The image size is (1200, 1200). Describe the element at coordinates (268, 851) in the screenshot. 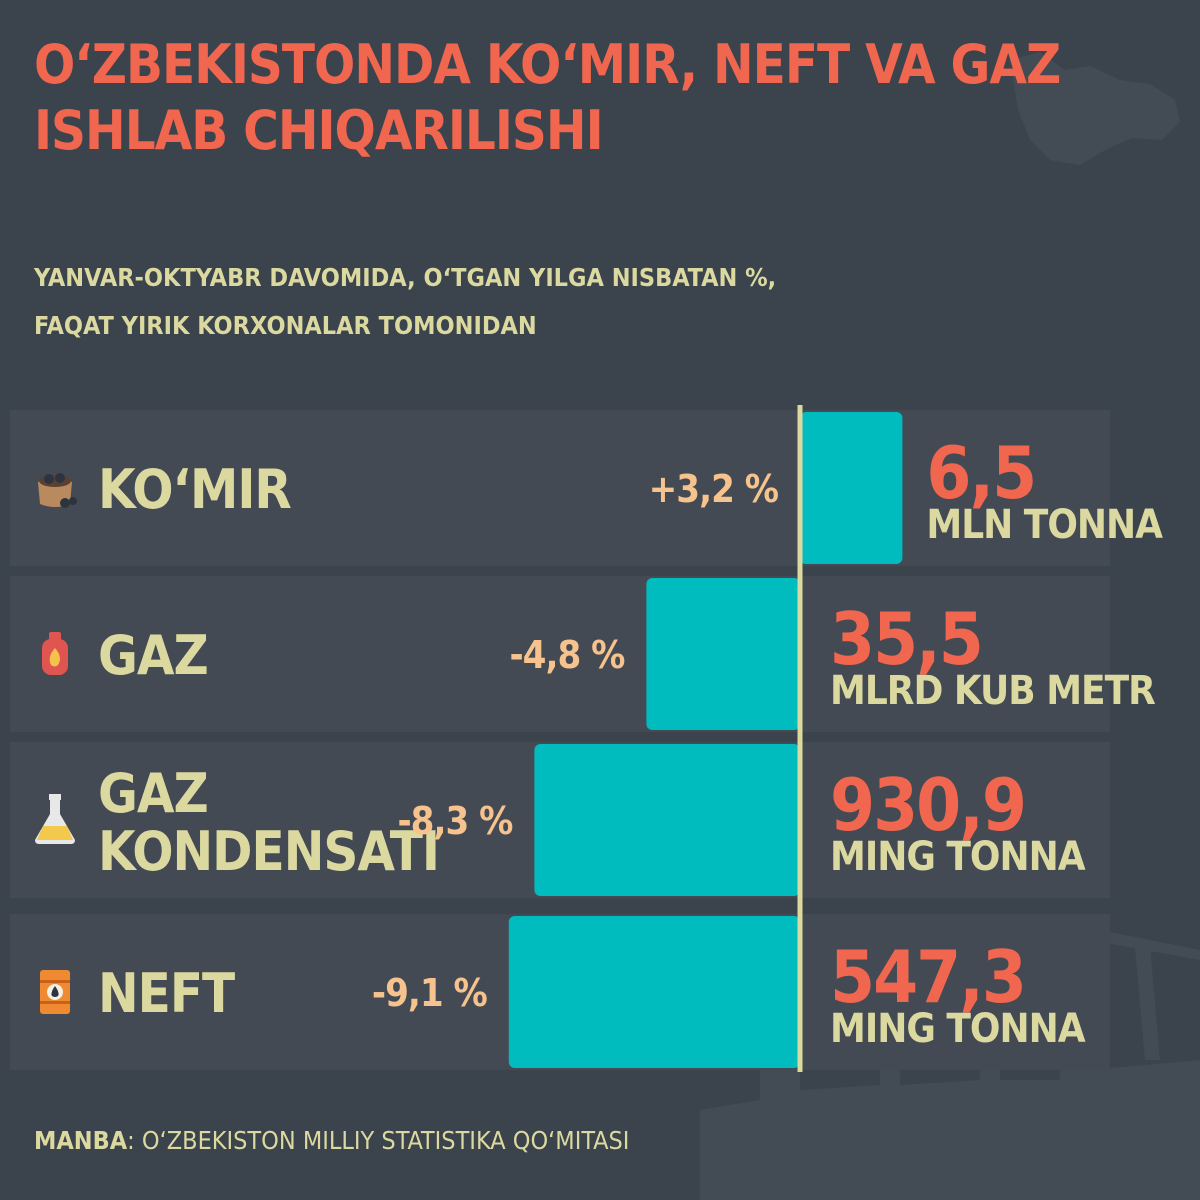

I see `category-label-line: KONDENSATI` at that location.